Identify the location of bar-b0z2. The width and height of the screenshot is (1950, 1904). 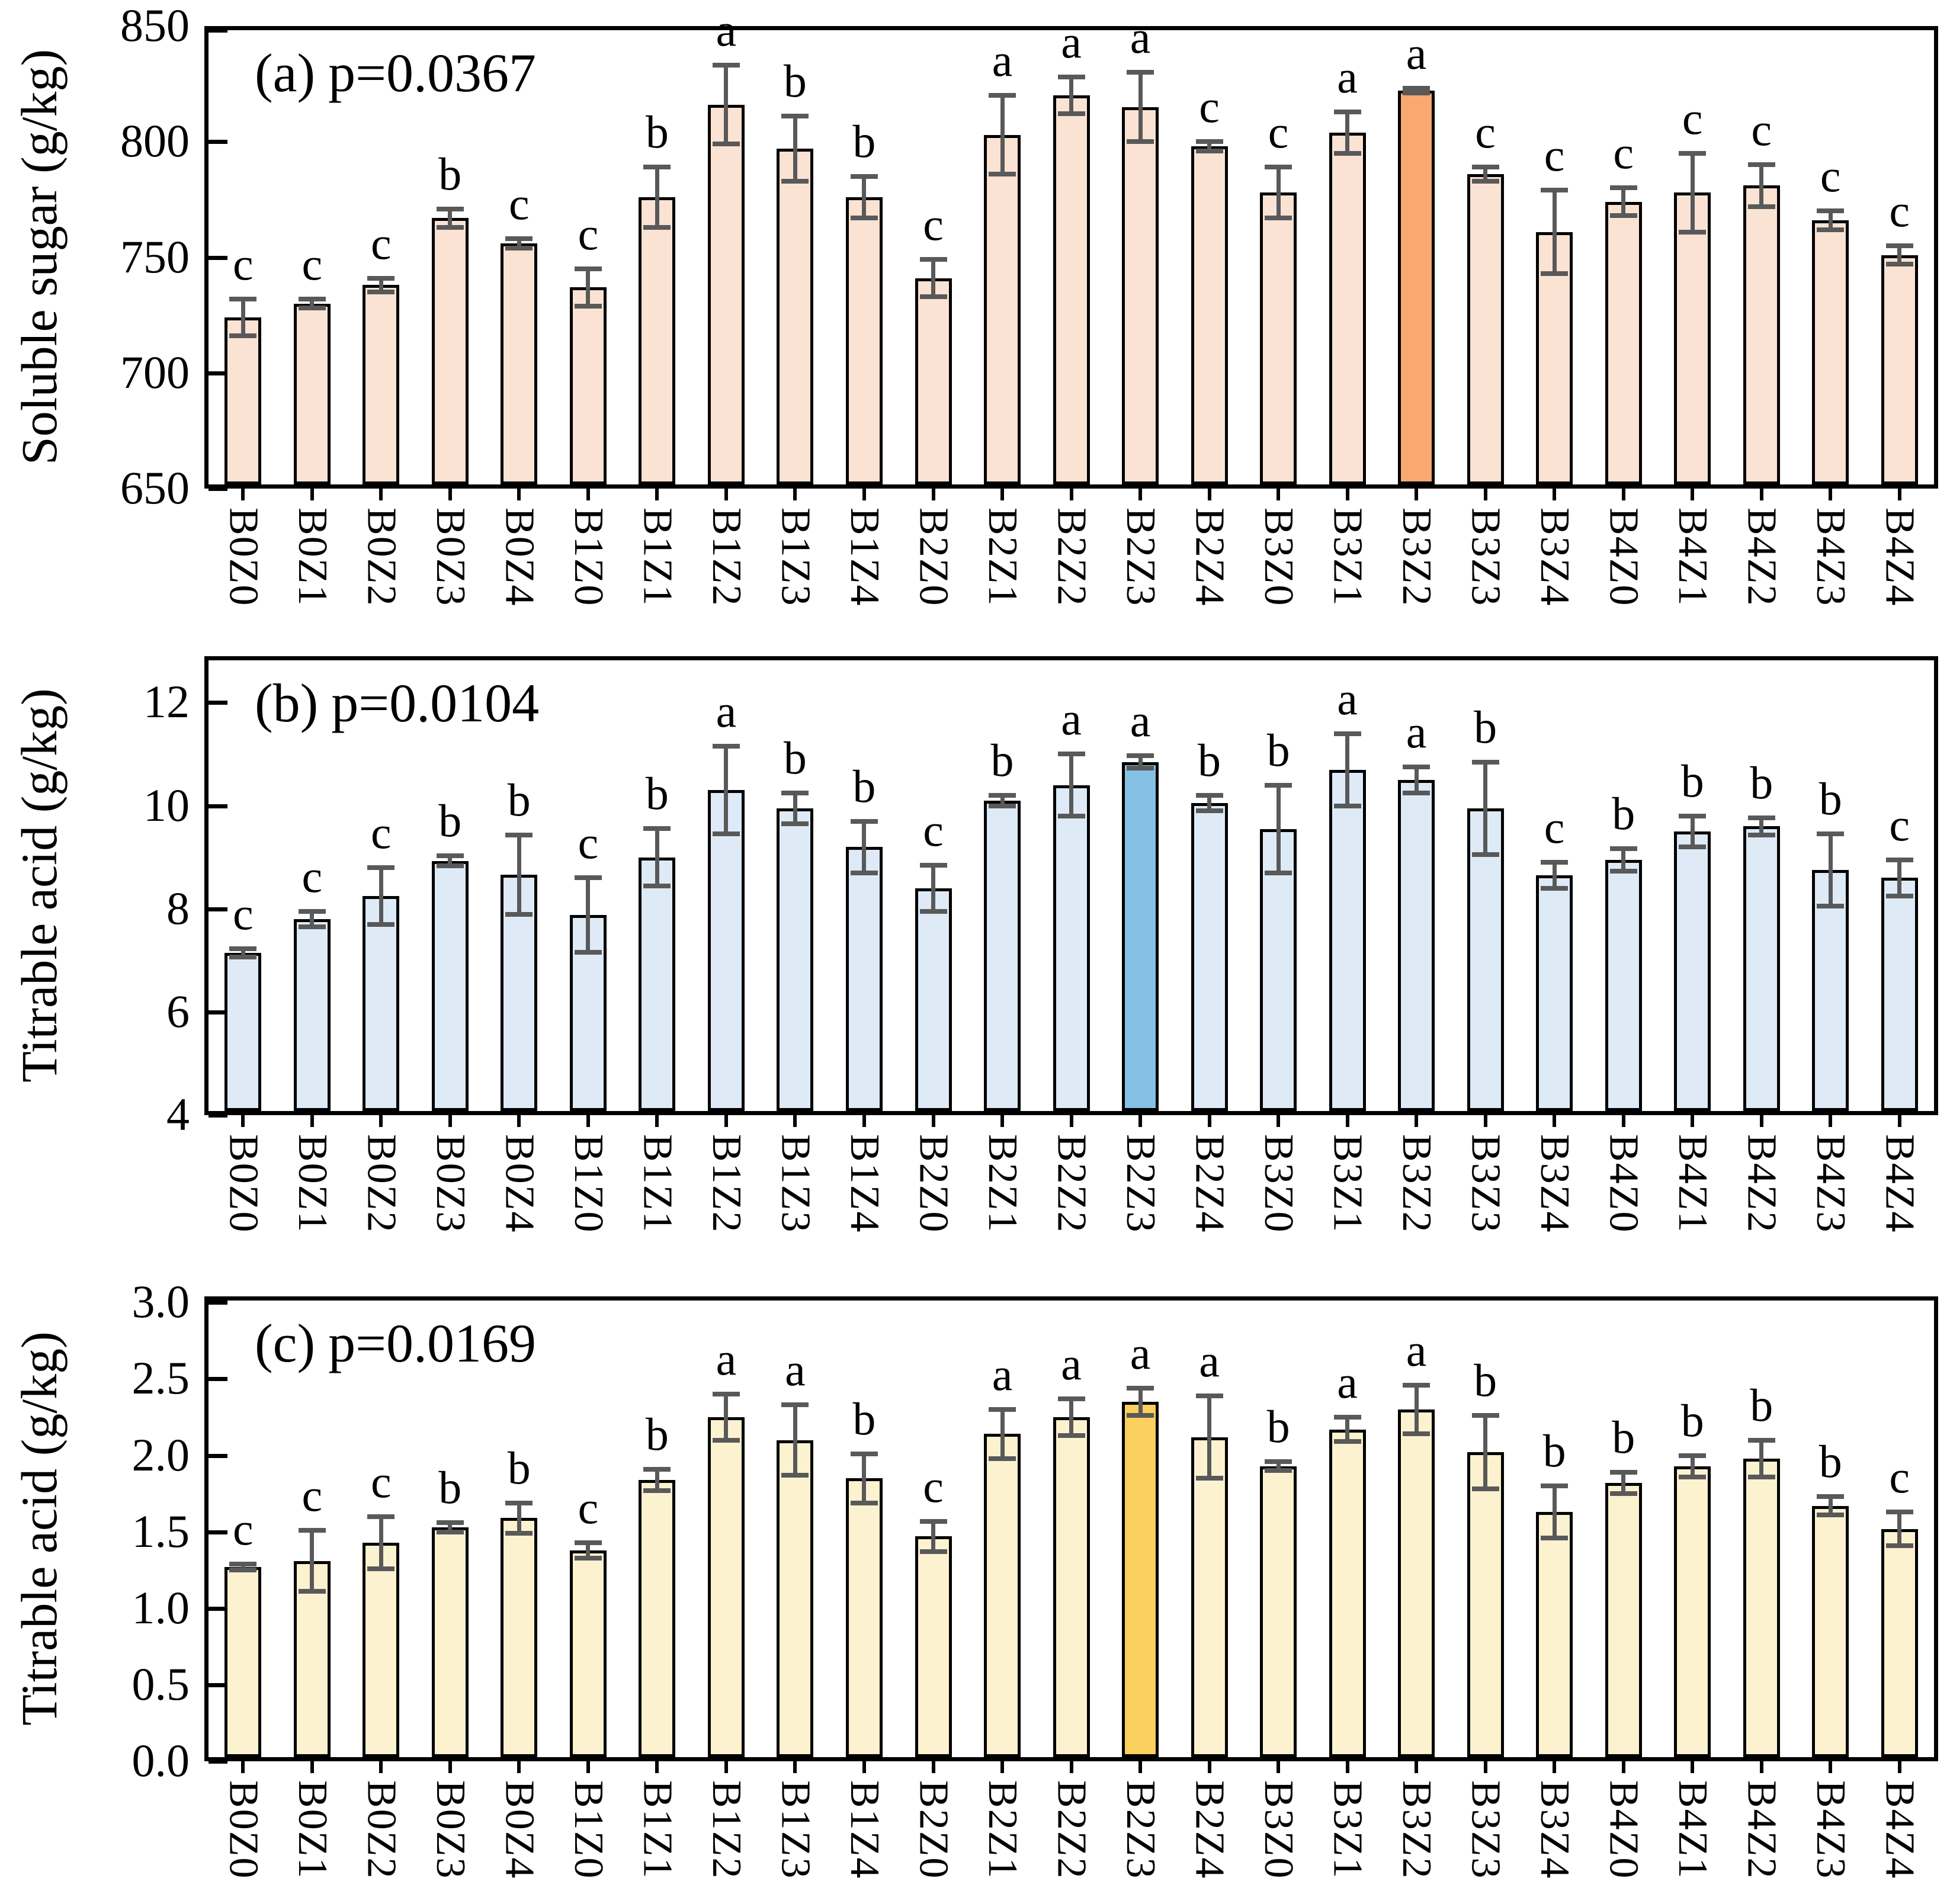
(381, 1649).